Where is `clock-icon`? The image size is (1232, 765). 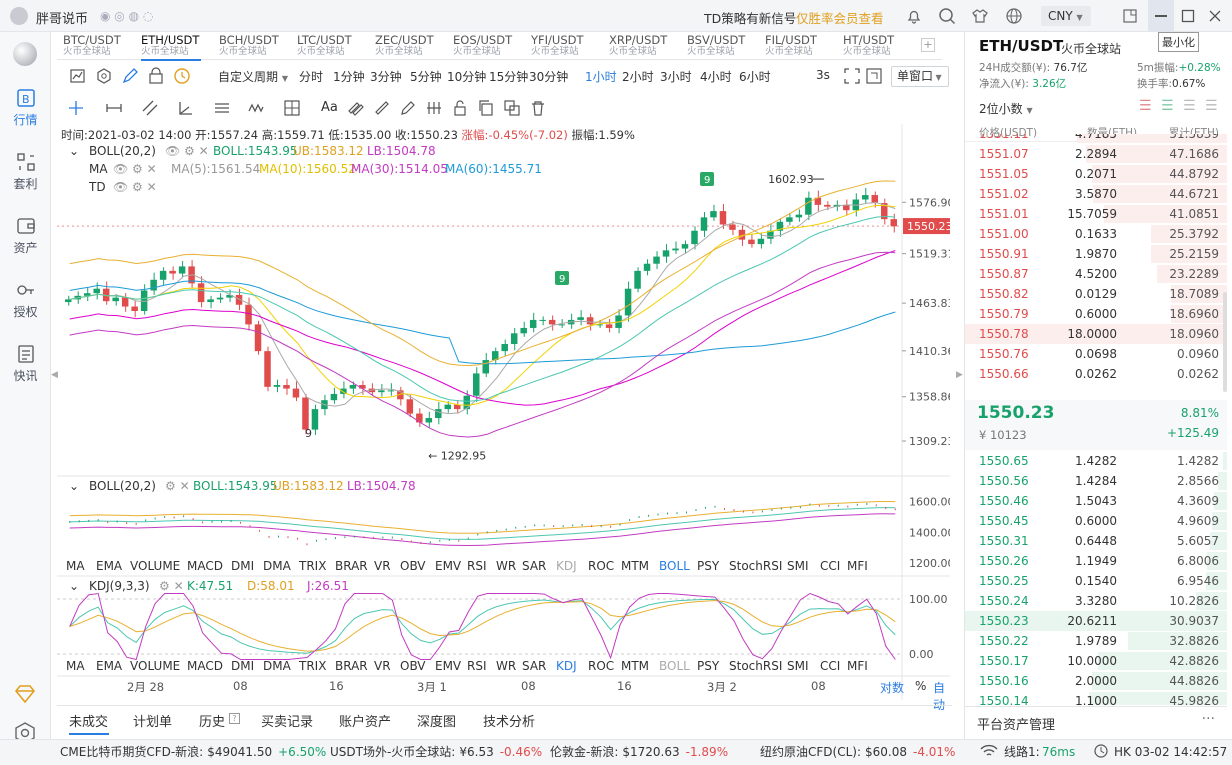 clock-icon is located at coordinates (182, 76).